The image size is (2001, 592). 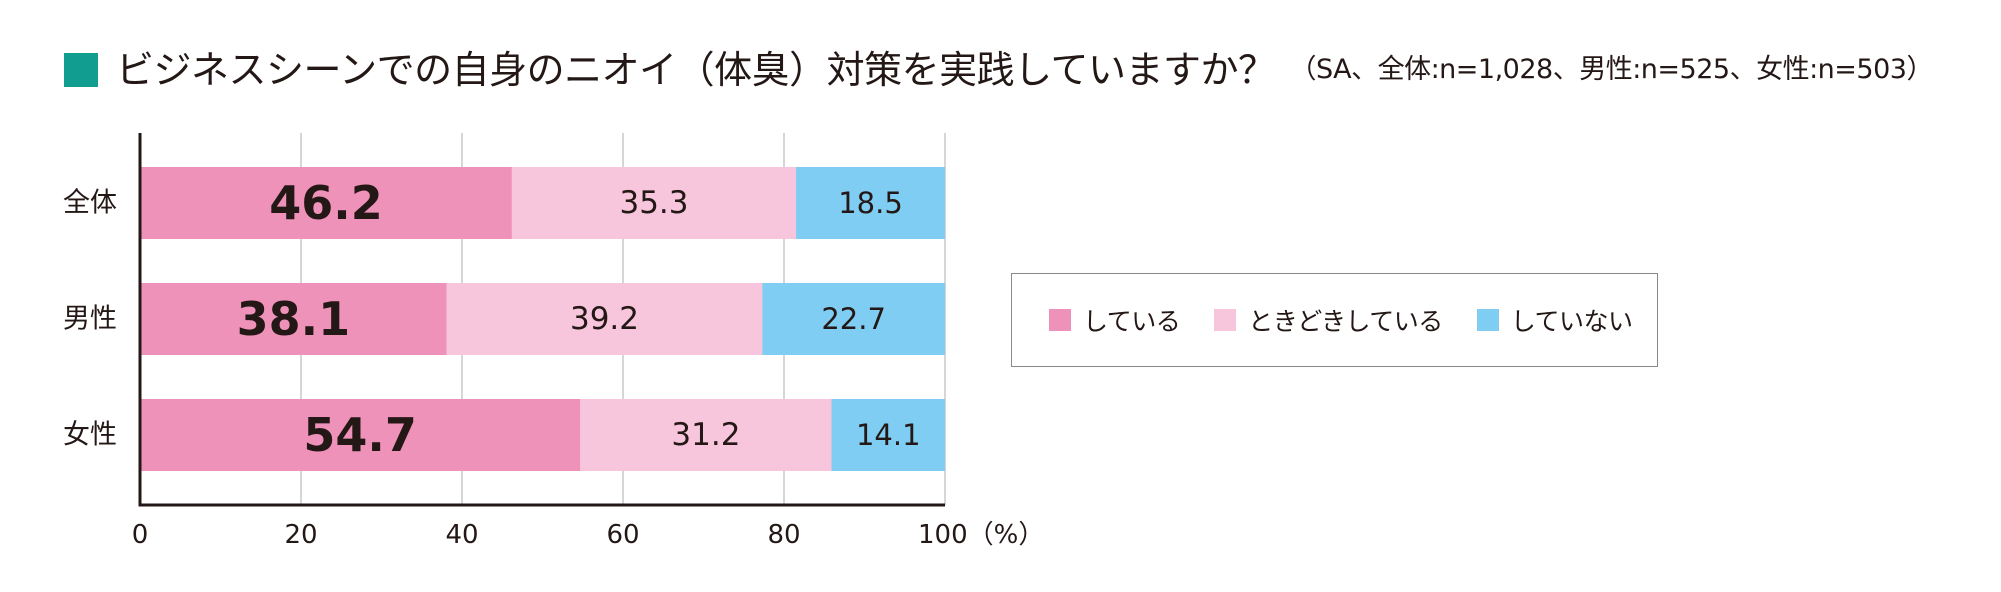 I want to click on legend-item-doing: している, so click(x=1115, y=320).